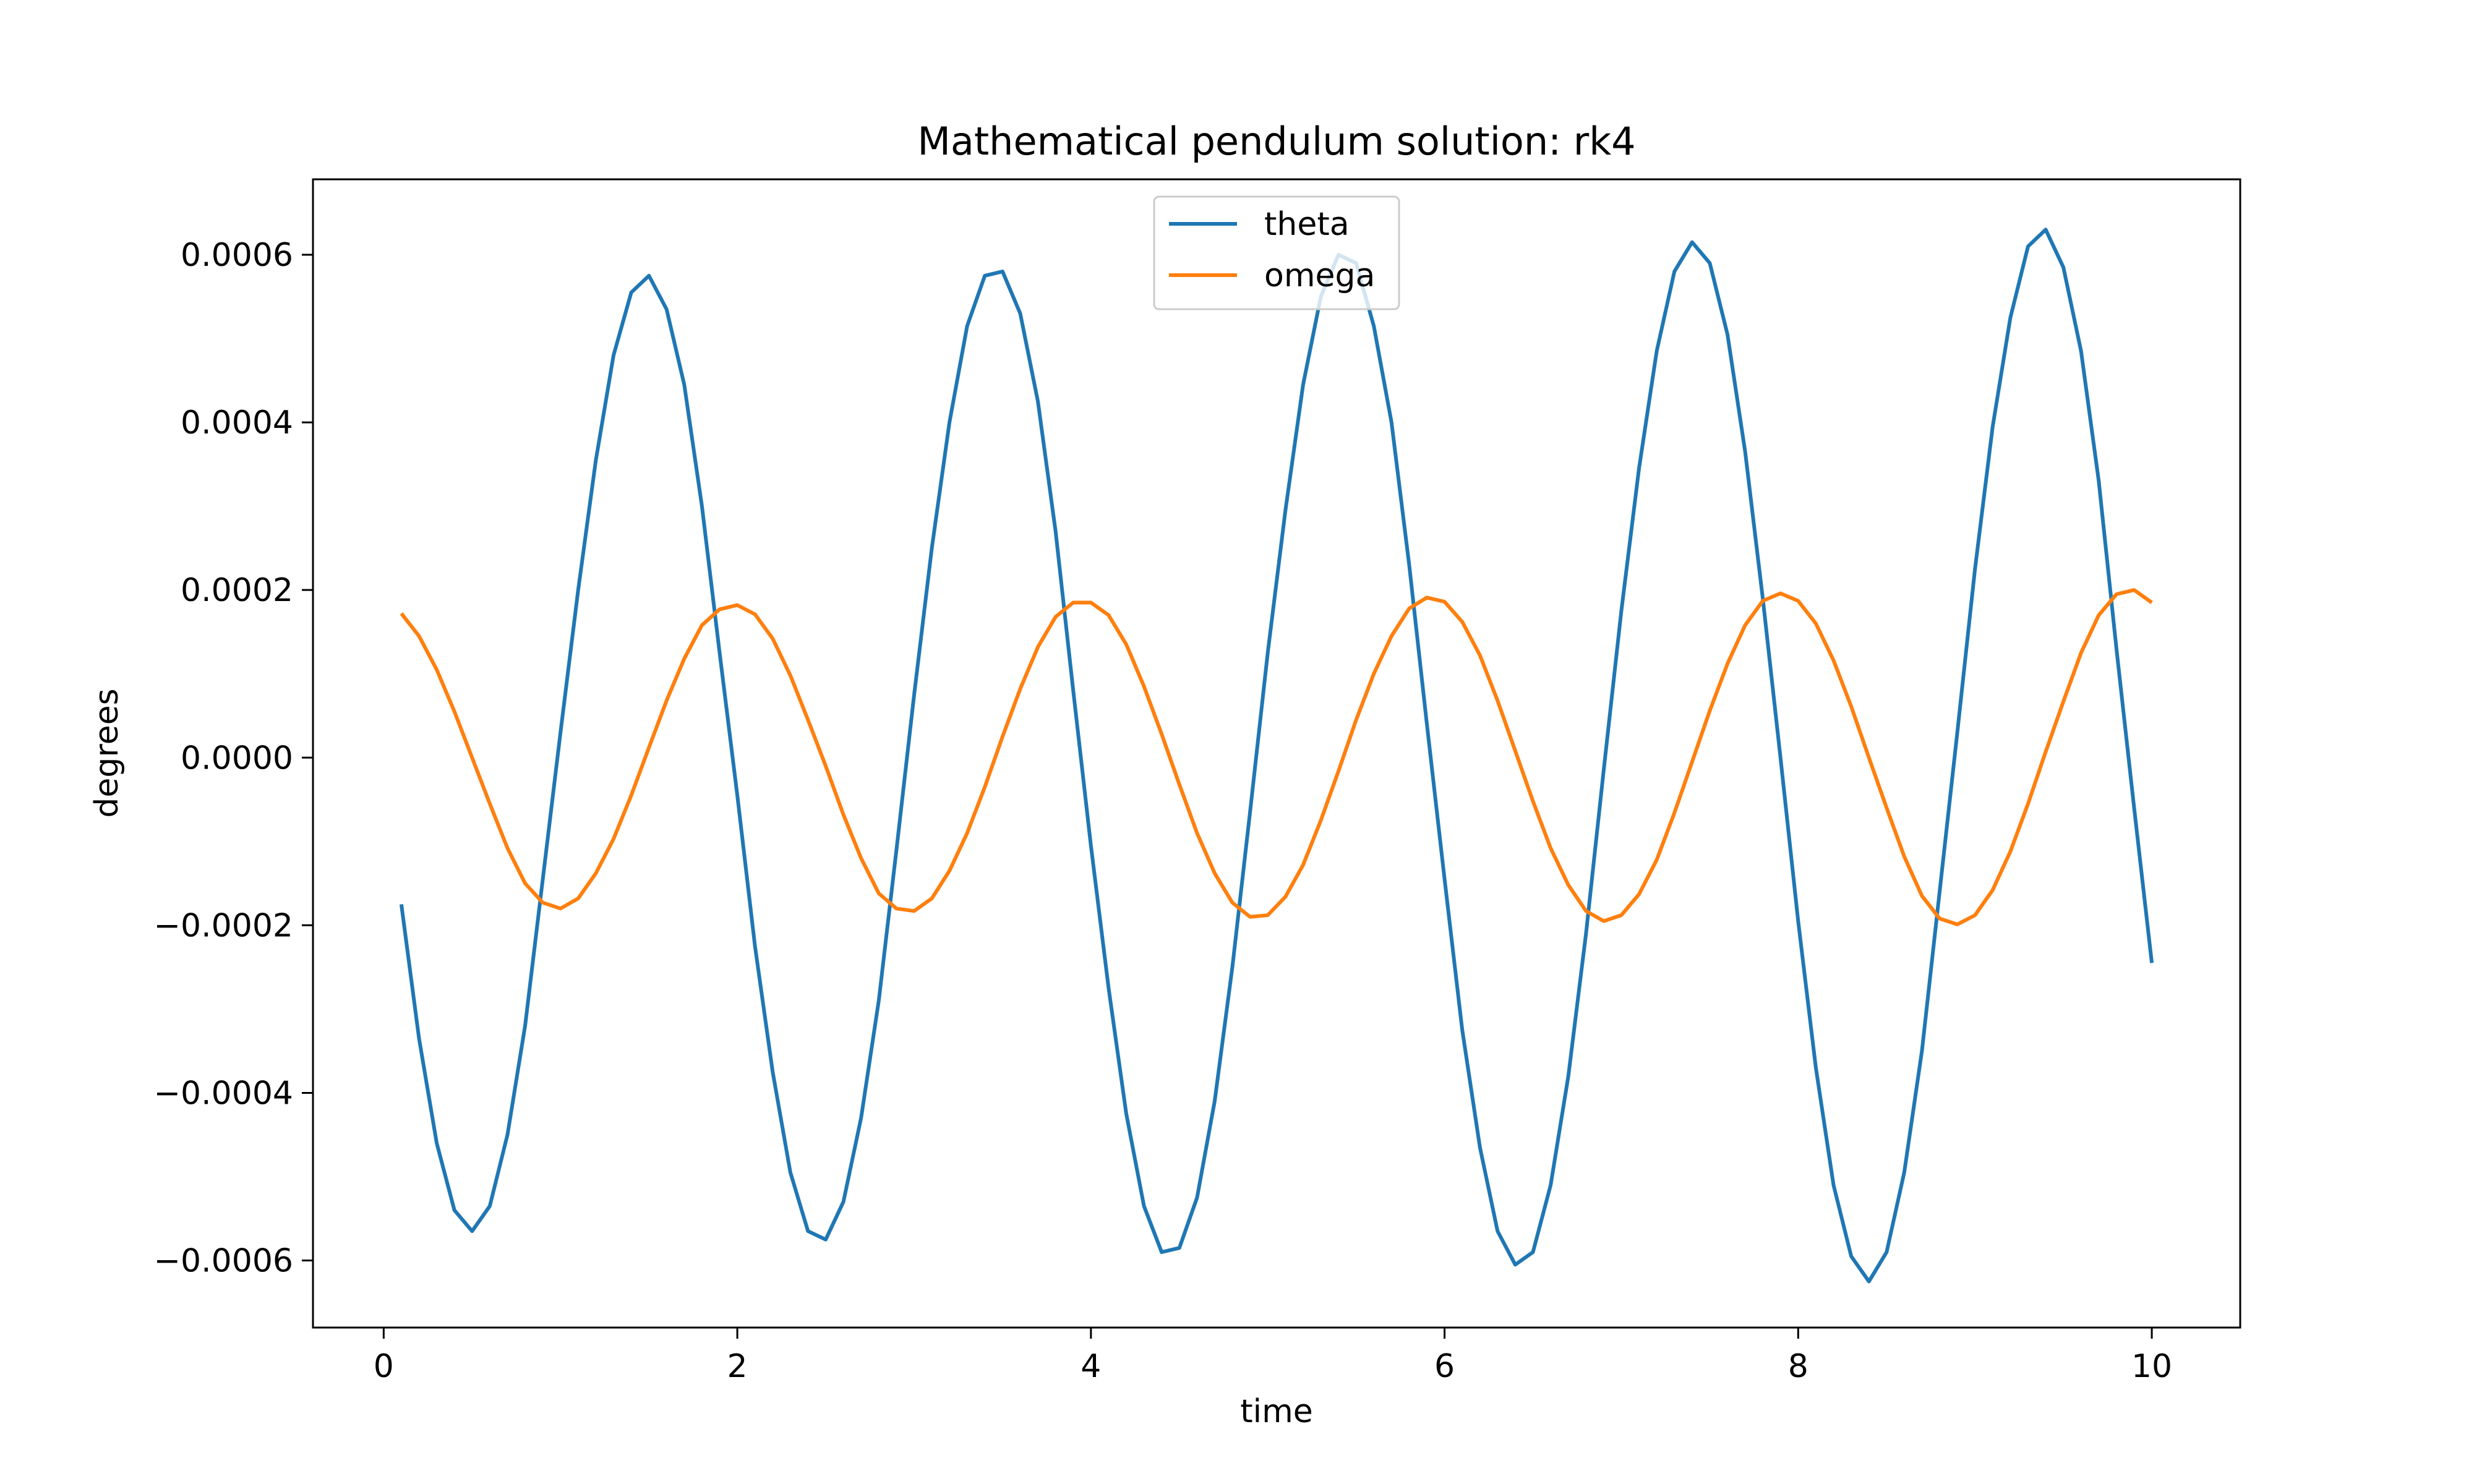  What do you see at coordinates (1091, 1366) in the screenshot?
I see `x-tick-label: 4` at bounding box center [1091, 1366].